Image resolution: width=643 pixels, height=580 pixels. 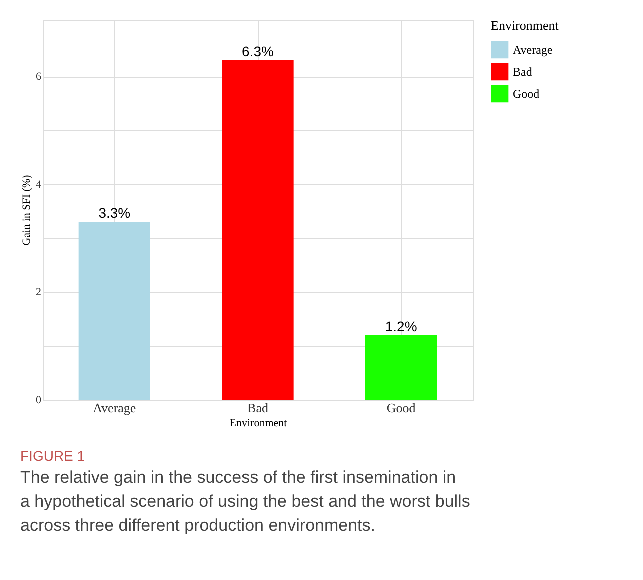 I want to click on y-axis-title: Gain in SFI (%), so click(x=27, y=210).